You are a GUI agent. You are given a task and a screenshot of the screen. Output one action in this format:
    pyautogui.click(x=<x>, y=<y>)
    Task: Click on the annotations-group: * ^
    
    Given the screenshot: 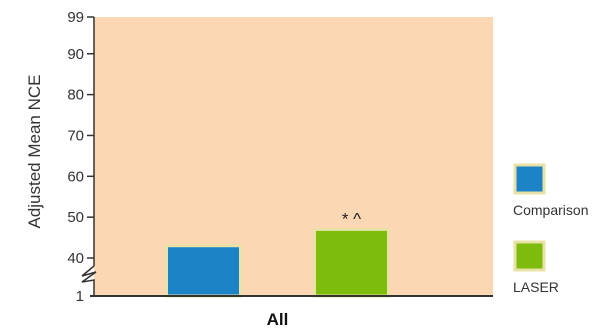 What is the action you would take?
    pyautogui.click(x=351, y=218)
    